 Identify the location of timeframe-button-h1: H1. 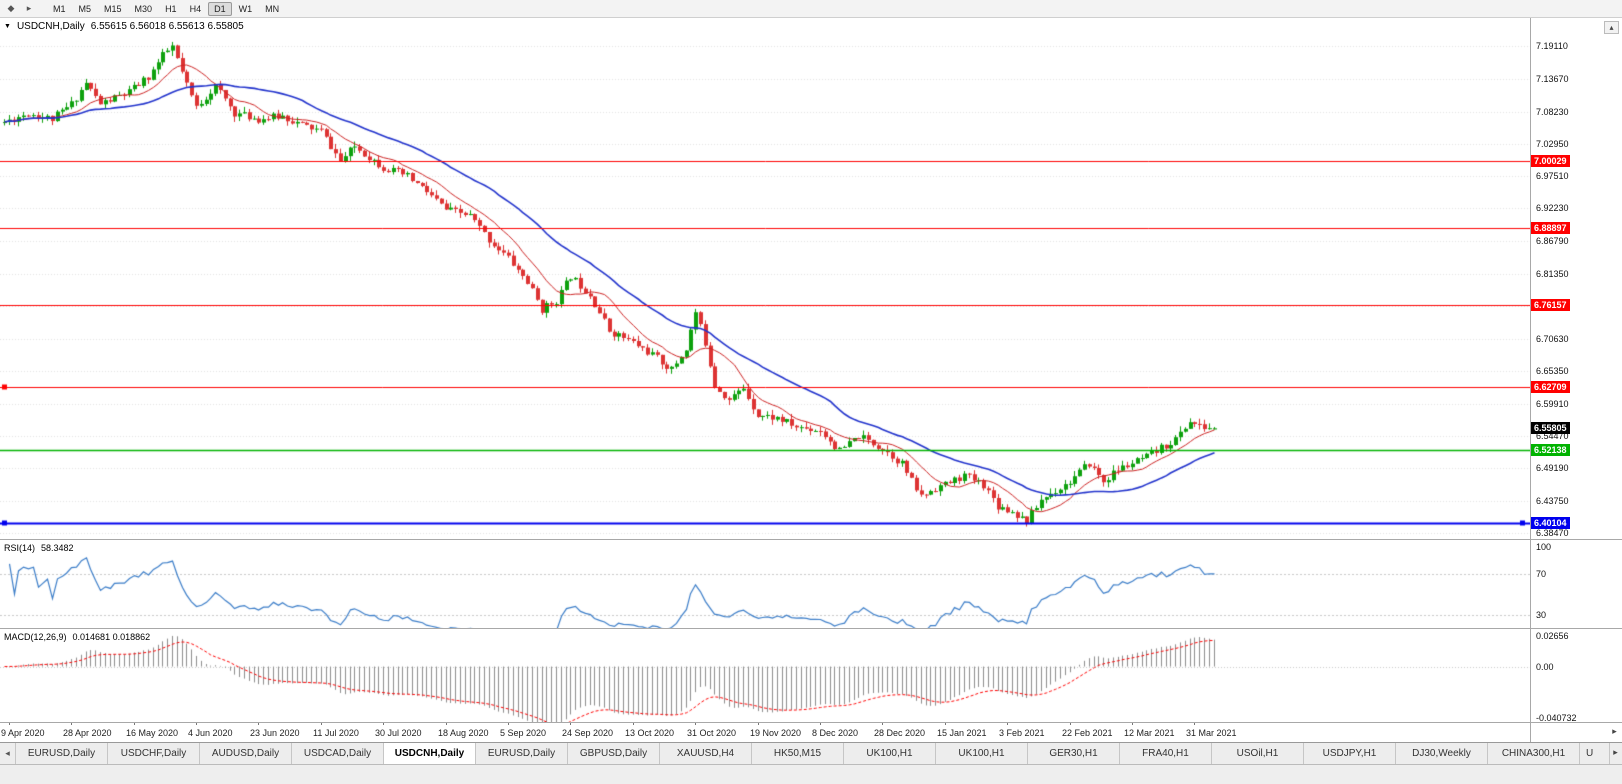
(171, 8).